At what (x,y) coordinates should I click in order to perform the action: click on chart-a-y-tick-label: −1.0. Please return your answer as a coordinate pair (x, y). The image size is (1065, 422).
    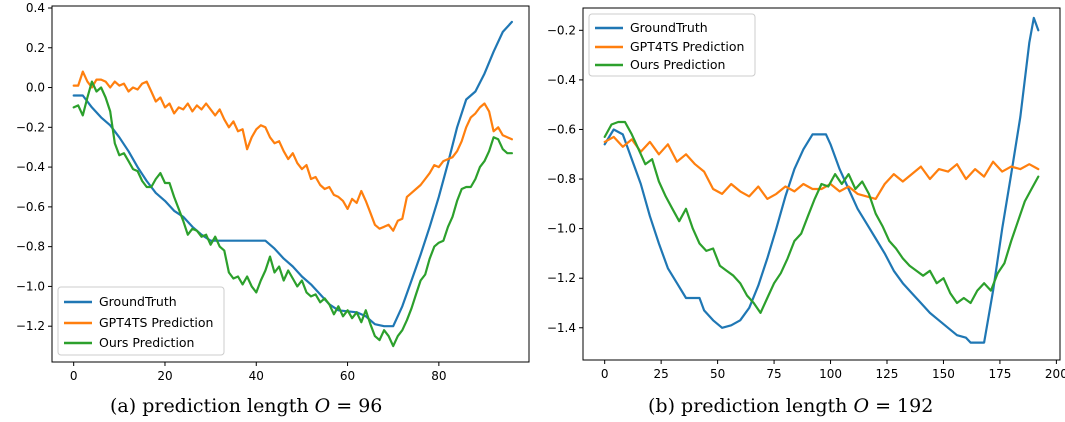
    Looking at the image, I should click on (30, 286).